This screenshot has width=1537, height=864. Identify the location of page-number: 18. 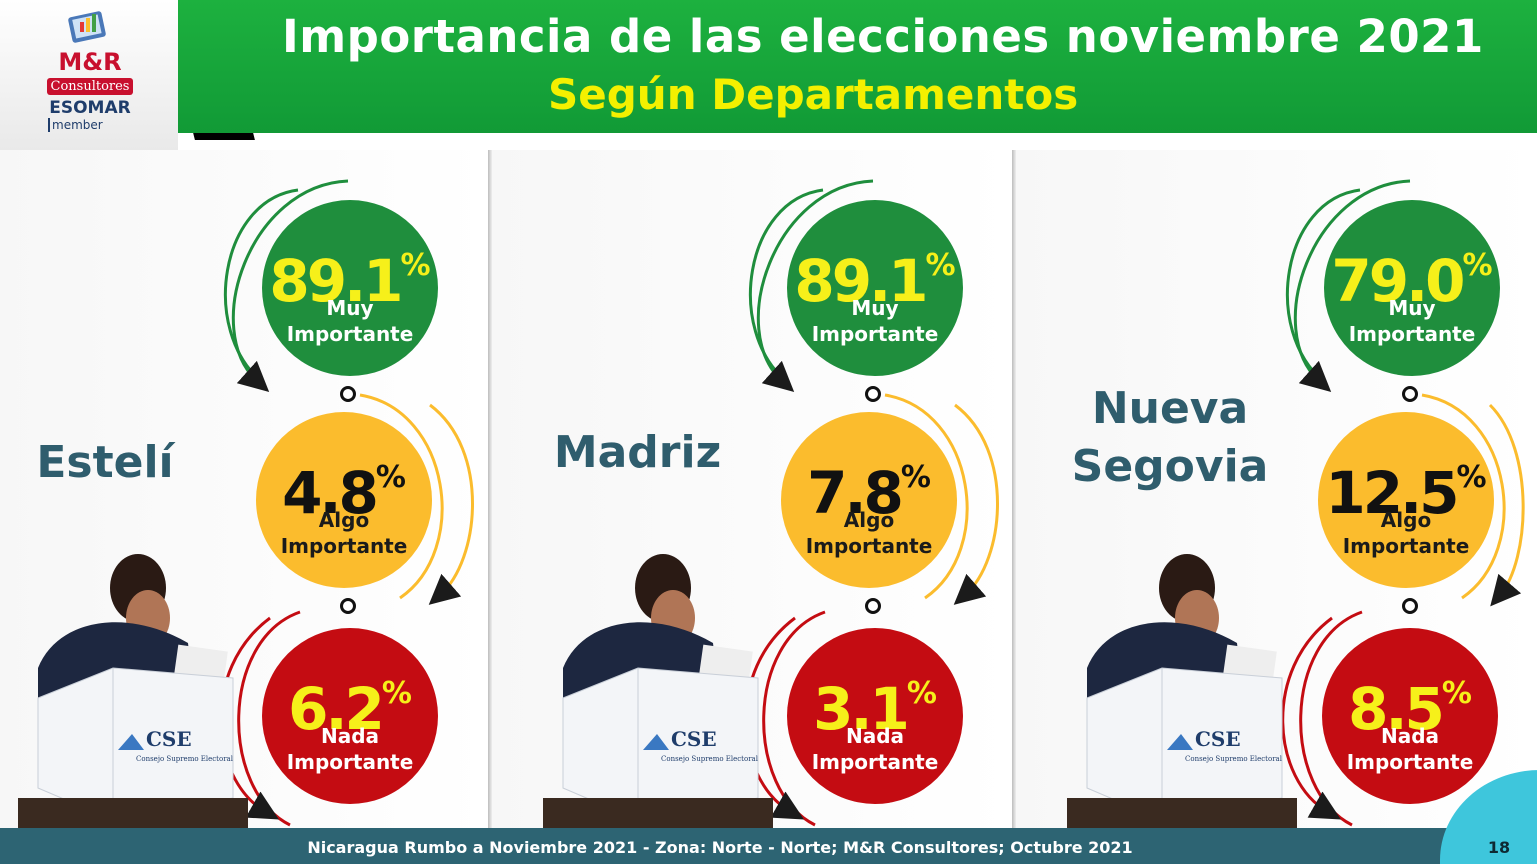
(1499, 847).